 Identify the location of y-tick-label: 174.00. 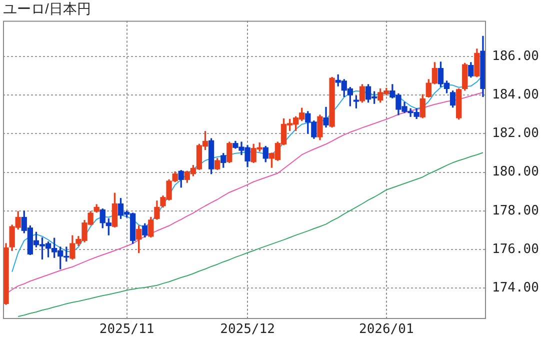
(515, 288).